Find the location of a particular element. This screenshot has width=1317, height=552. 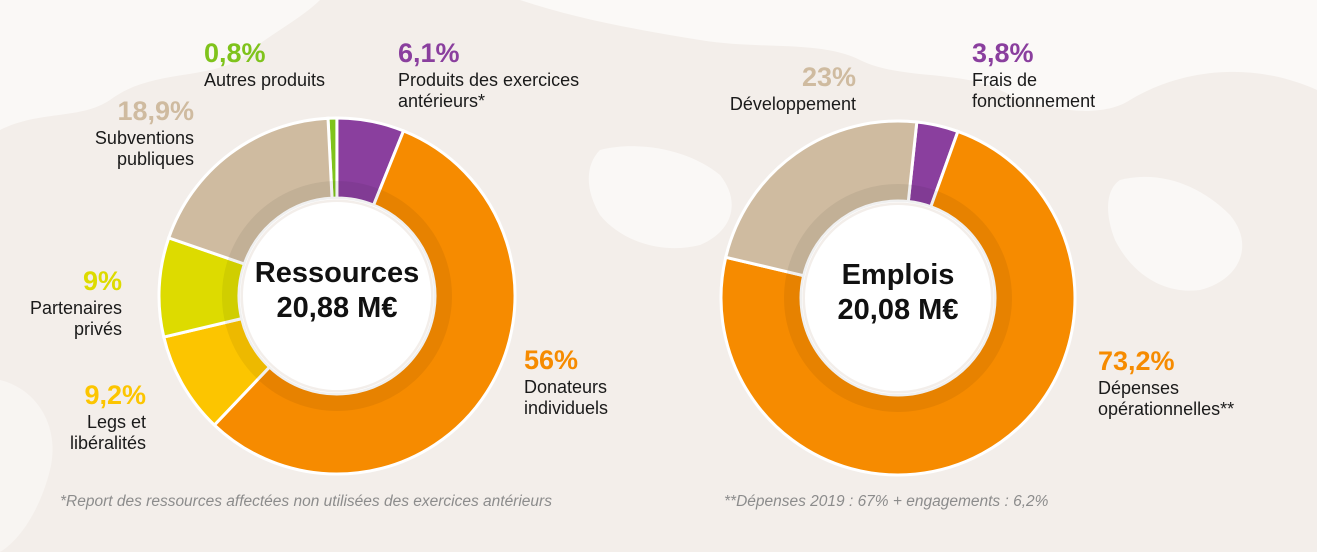

chart-title: Emplois is located at coordinates (898, 275).